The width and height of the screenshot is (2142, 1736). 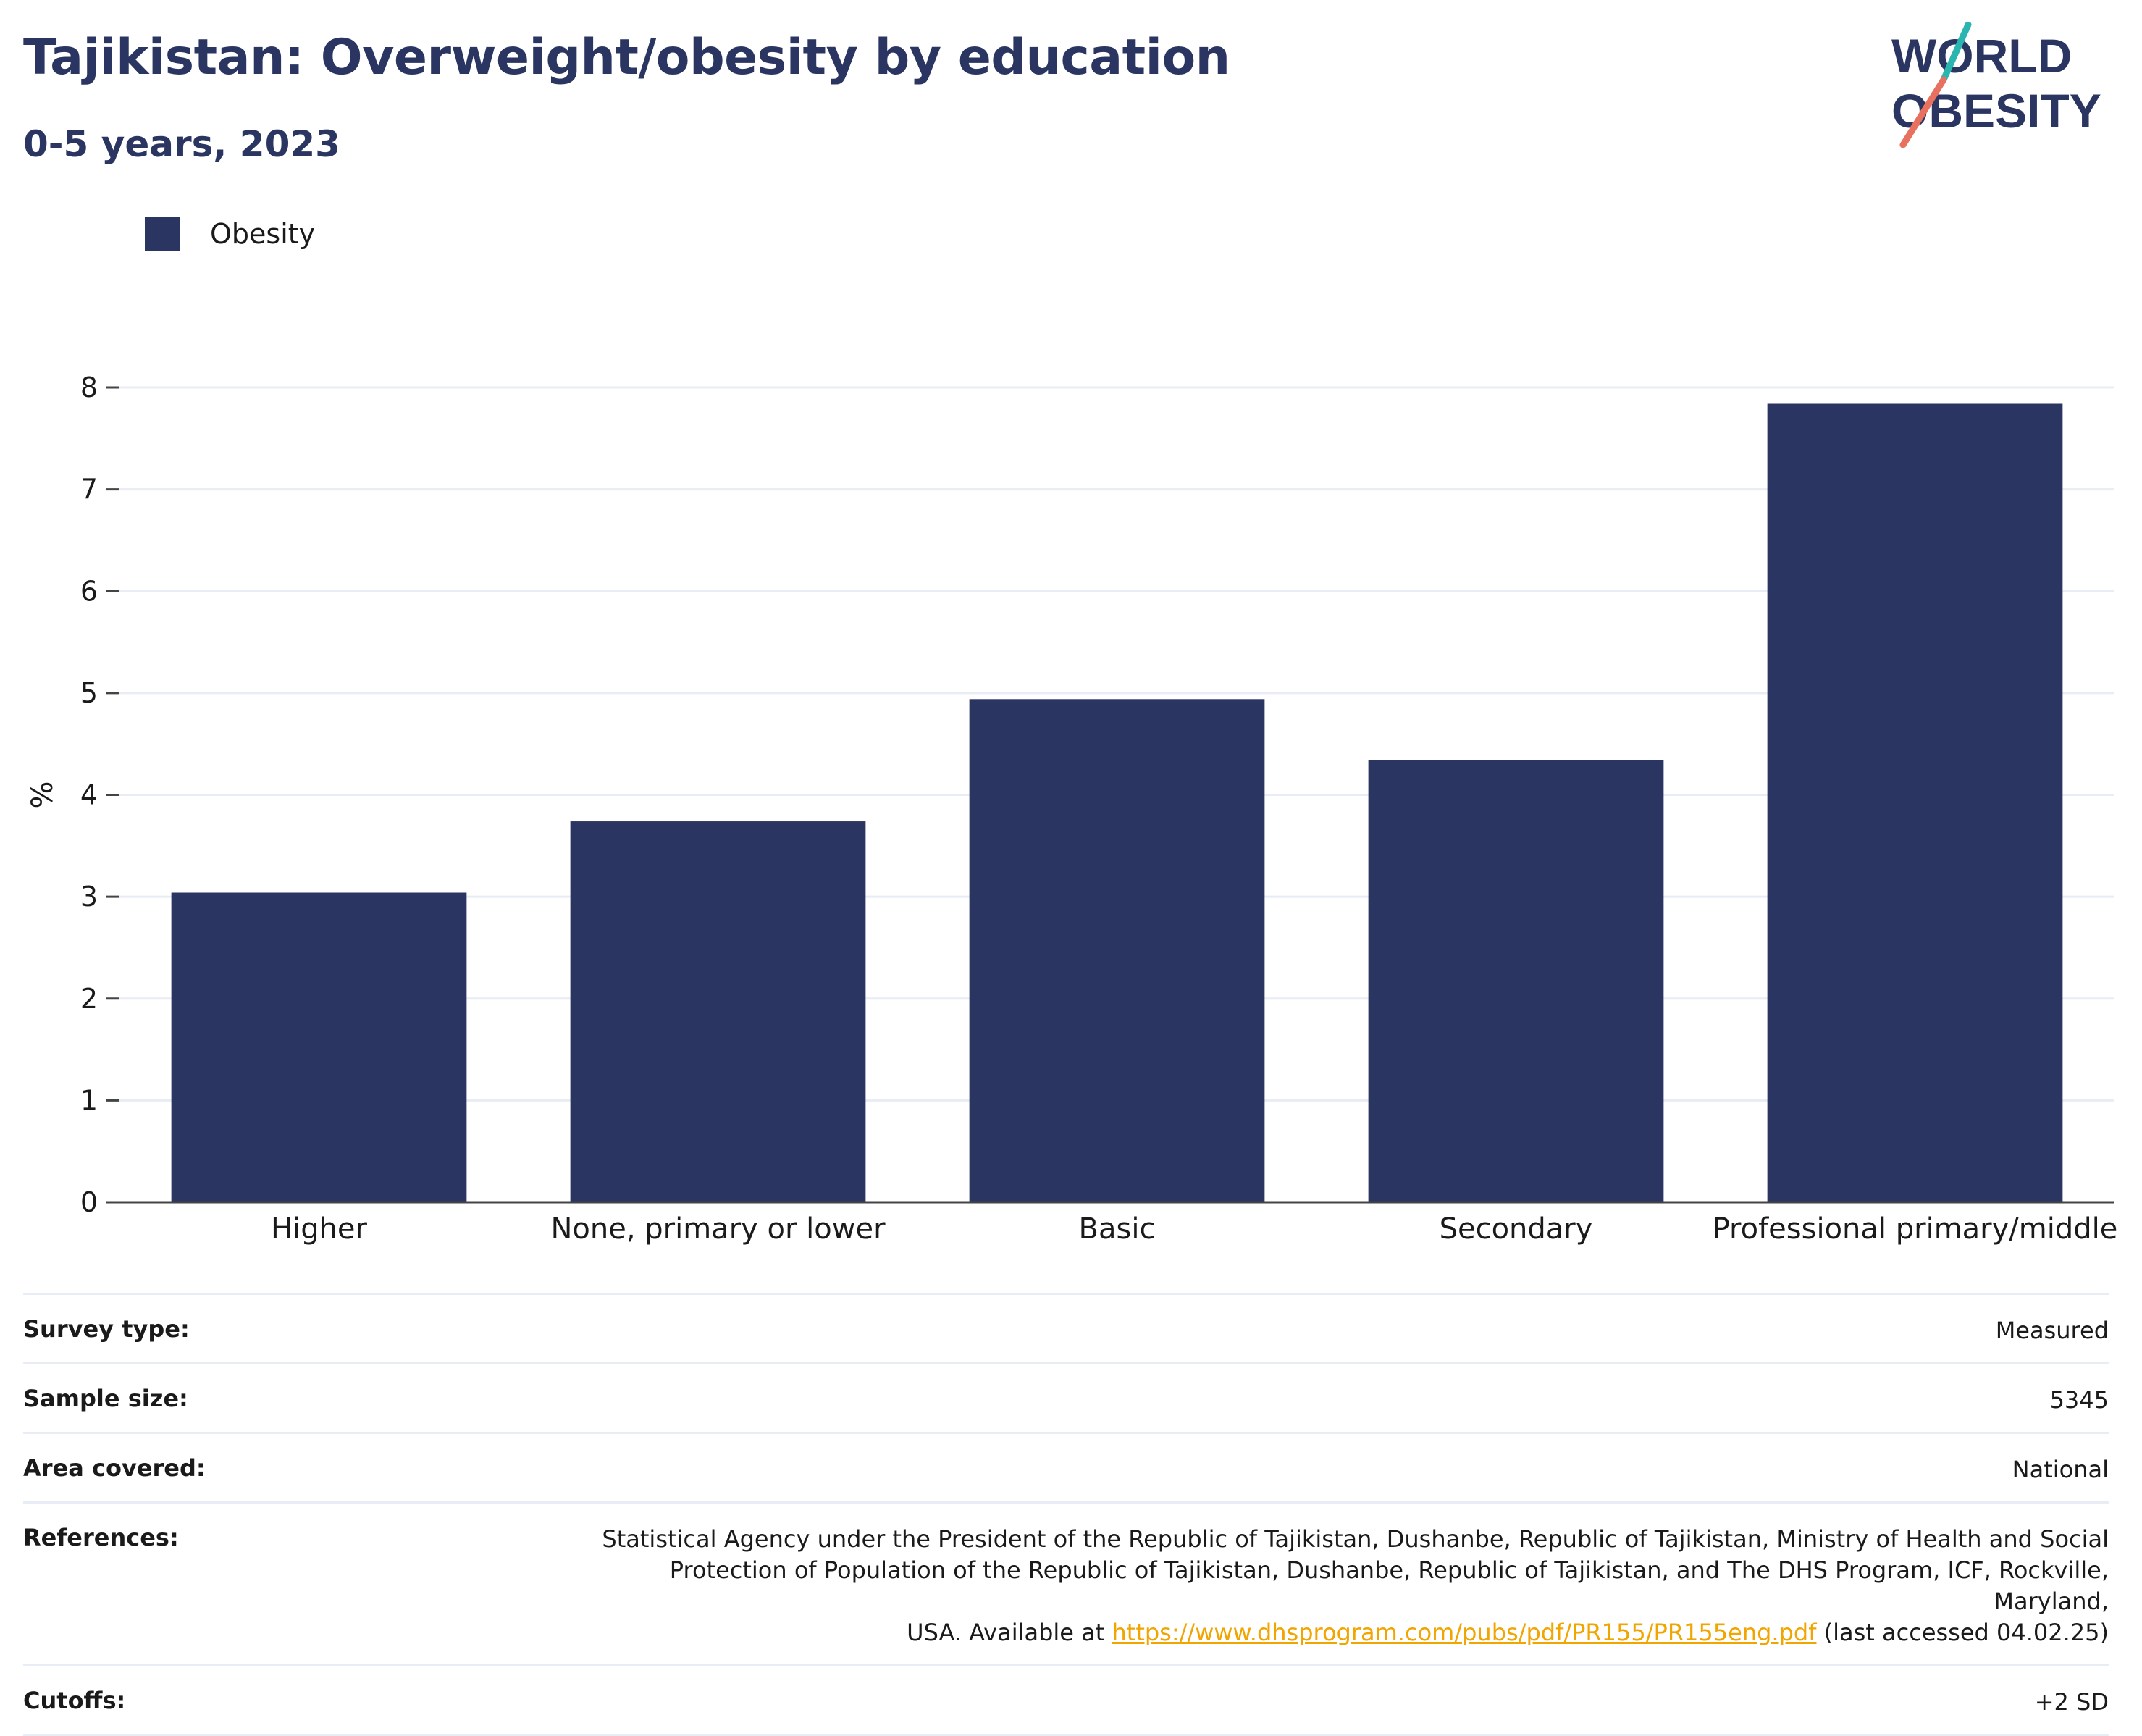 What do you see at coordinates (1066, 1328) in the screenshot?
I see `info-row-survey-type: Survey type: Measured` at bounding box center [1066, 1328].